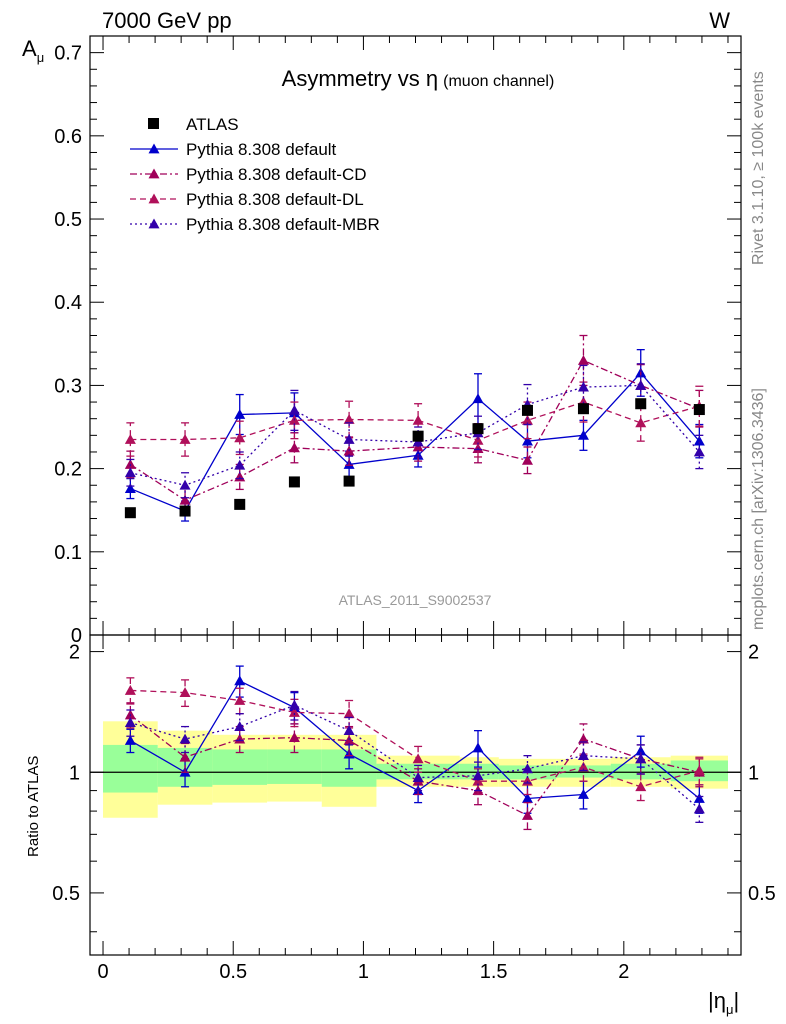 The image size is (786, 1024). Describe the element at coordinates (275, 199) in the screenshot. I see `legend-label: Pythia 8.308 default-DL` at that location.